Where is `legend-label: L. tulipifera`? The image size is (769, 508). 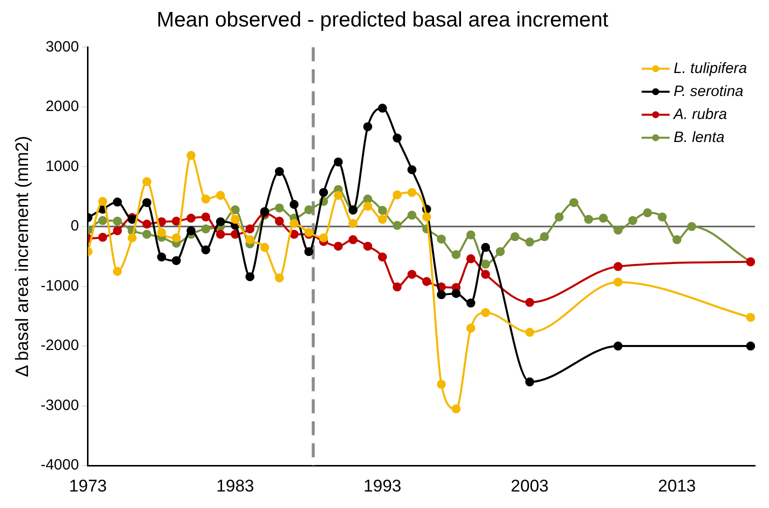
legend-label: L. tulipifera is located at coordinates (710, 68).